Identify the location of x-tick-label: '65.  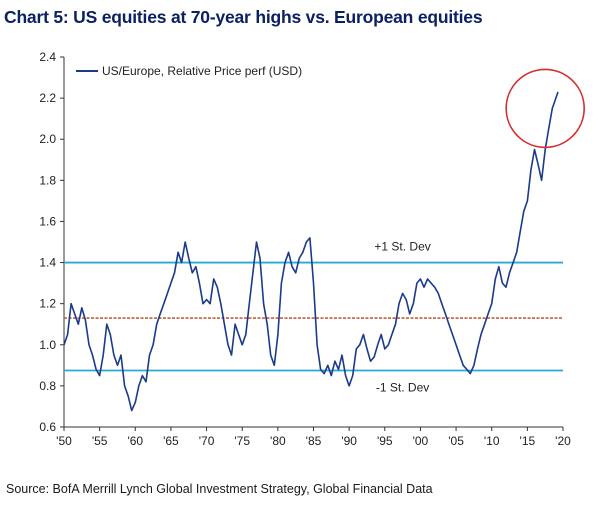
(171, 441).